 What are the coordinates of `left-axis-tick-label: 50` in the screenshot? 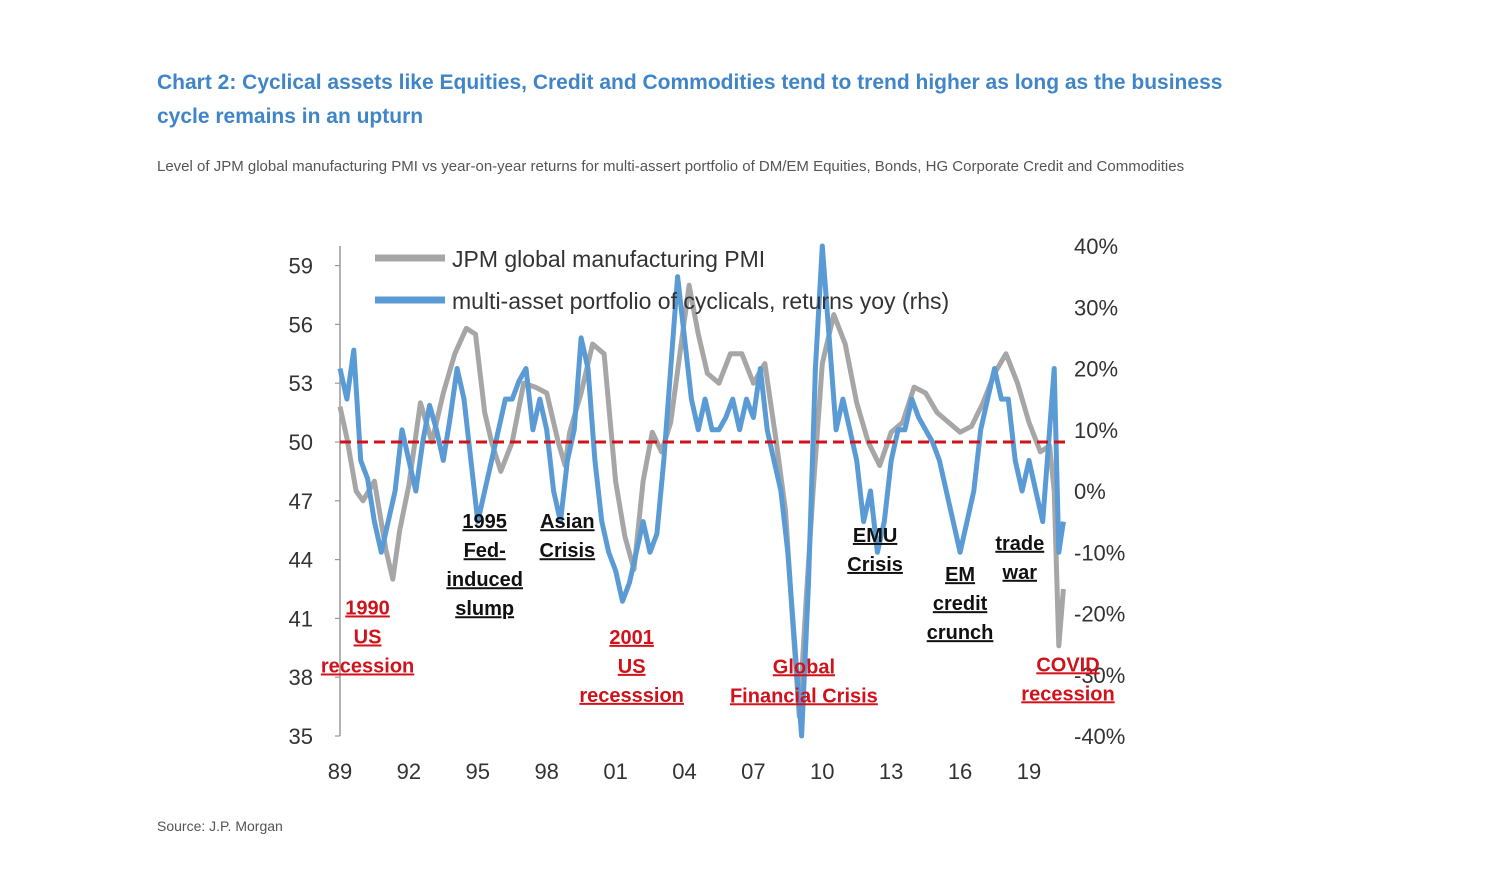 It's located at (301, 442).